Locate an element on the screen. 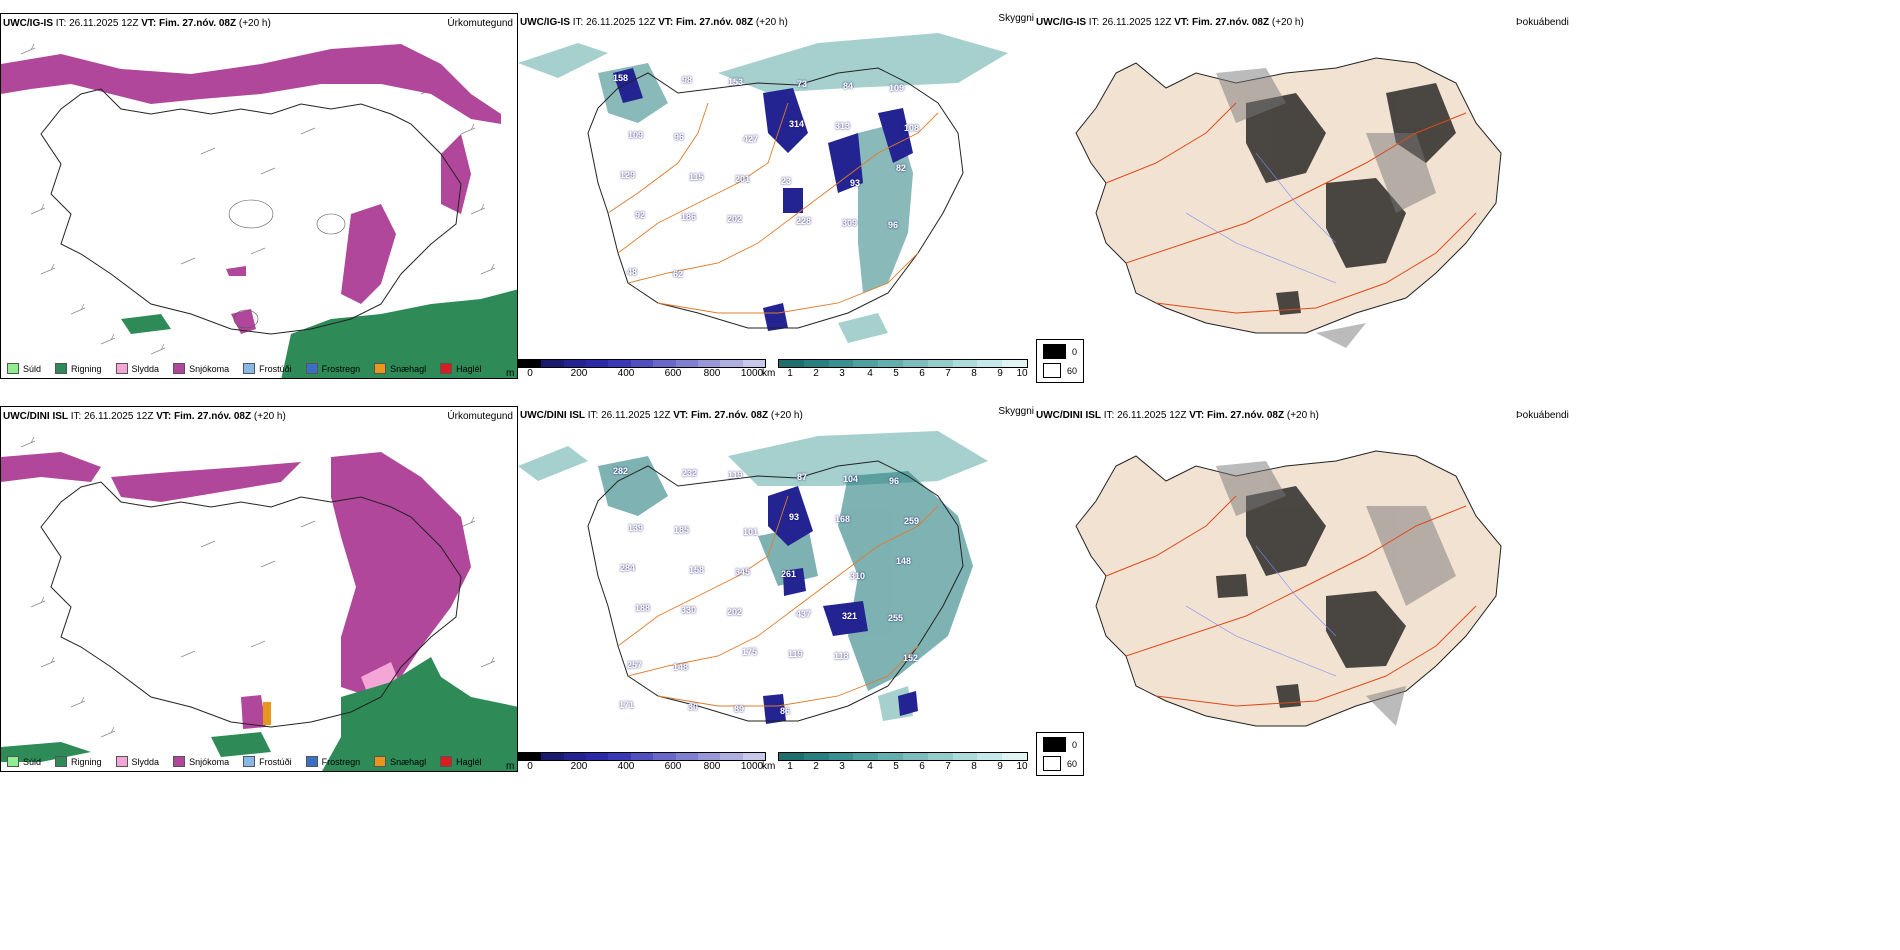 The width and height of the screenshot is (1900, 950). cloud-base-colorbar-2: 0 200 400 600 800 1000 m is located at coordinates (636, 762).